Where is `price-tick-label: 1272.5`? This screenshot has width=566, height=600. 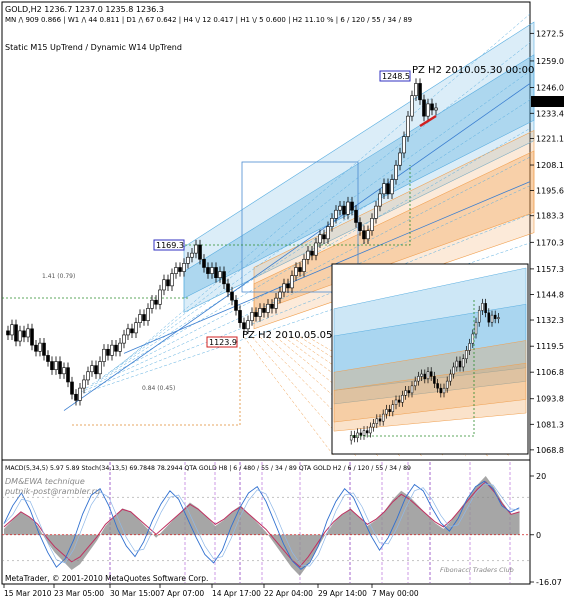
price-tick-label: 1272.5 is located at coordinates (550, 33).